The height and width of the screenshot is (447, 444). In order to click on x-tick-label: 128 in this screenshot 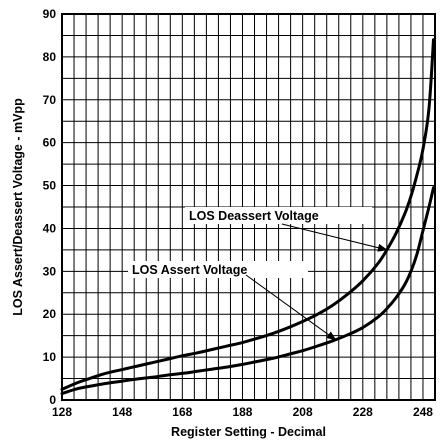, I will do `click(62, 412)`.